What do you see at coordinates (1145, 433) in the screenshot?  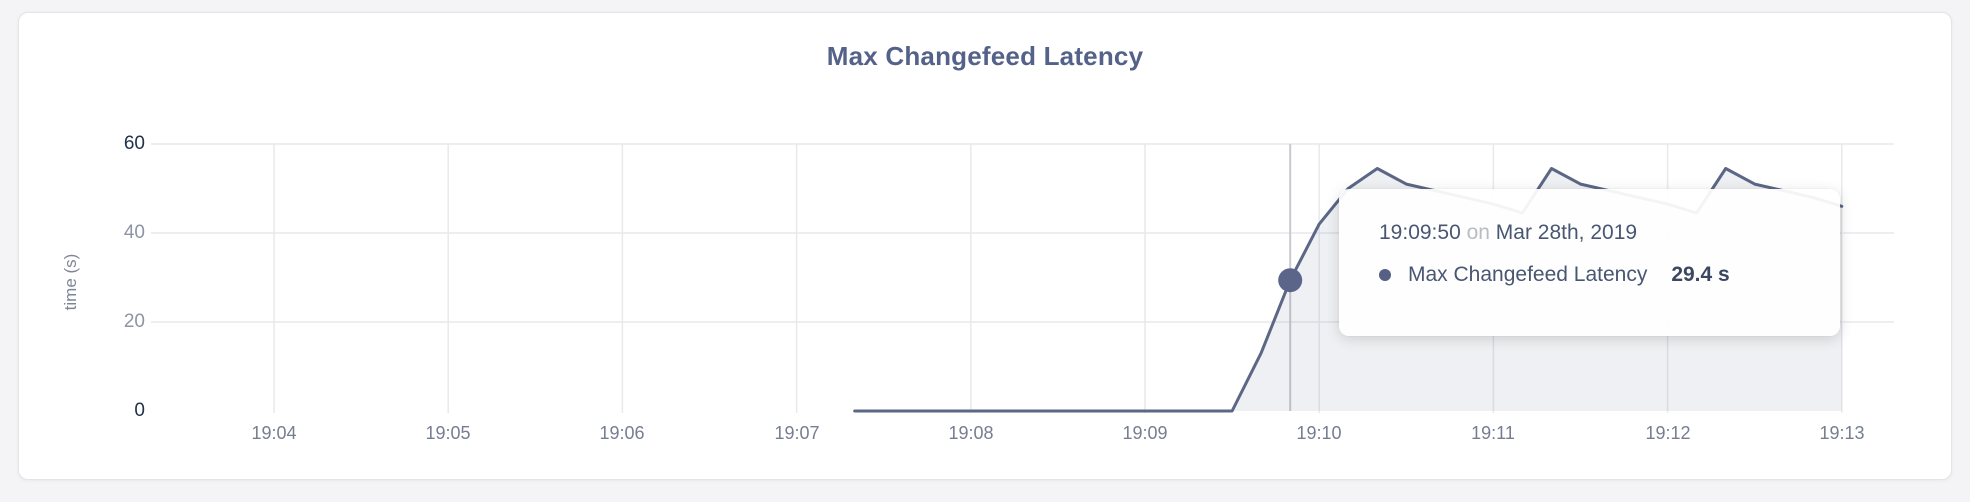 I see `x-tick-label: 19:09` at bounding box center [1145, 433].